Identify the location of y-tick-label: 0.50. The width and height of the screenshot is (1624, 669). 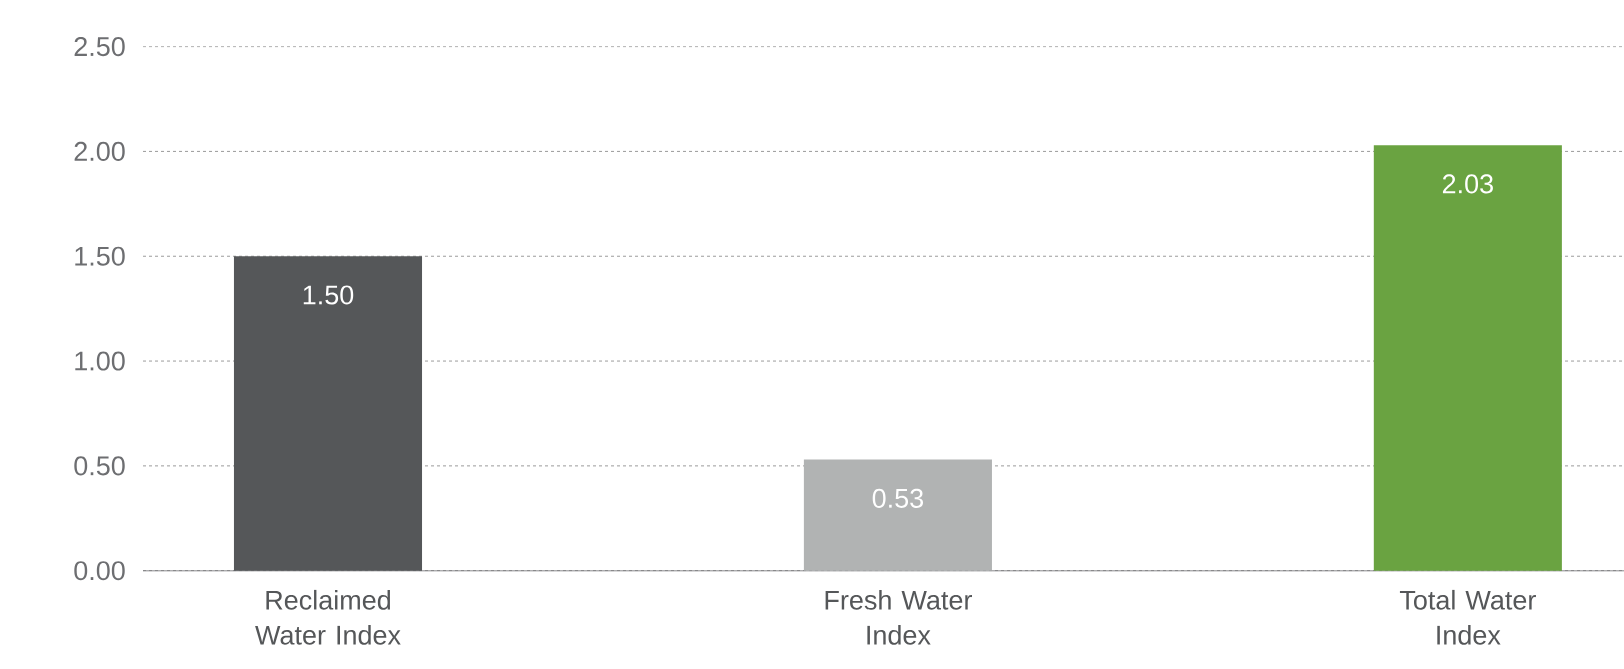
(99, 466).